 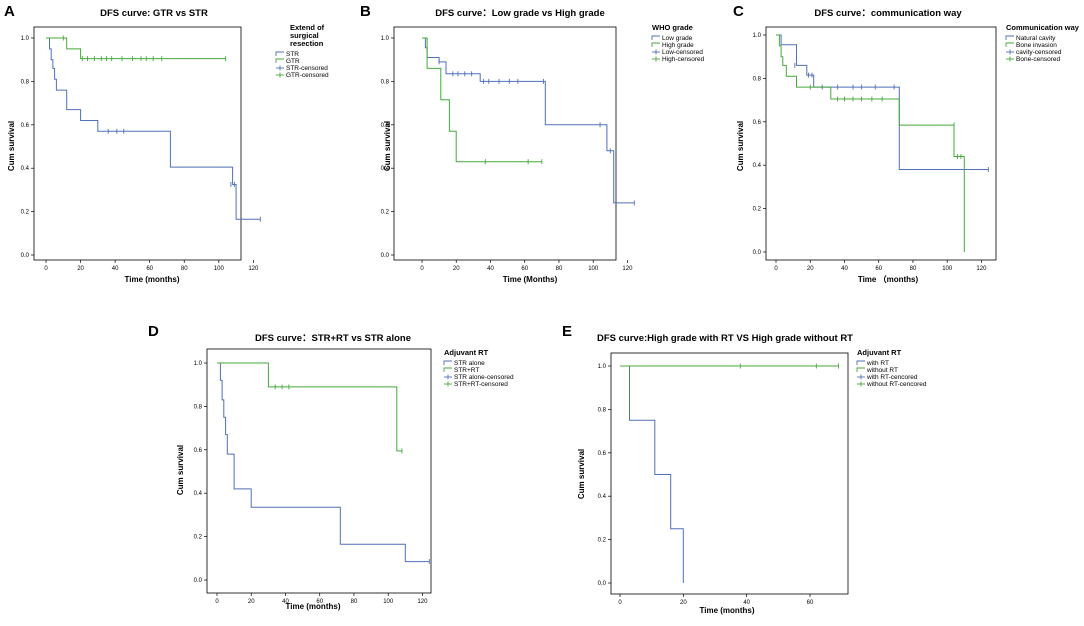 What do you see at coordinates (677, 38) in the screenshot?
I see `legend-entry: Low grade` at bounding box center [677, 38].